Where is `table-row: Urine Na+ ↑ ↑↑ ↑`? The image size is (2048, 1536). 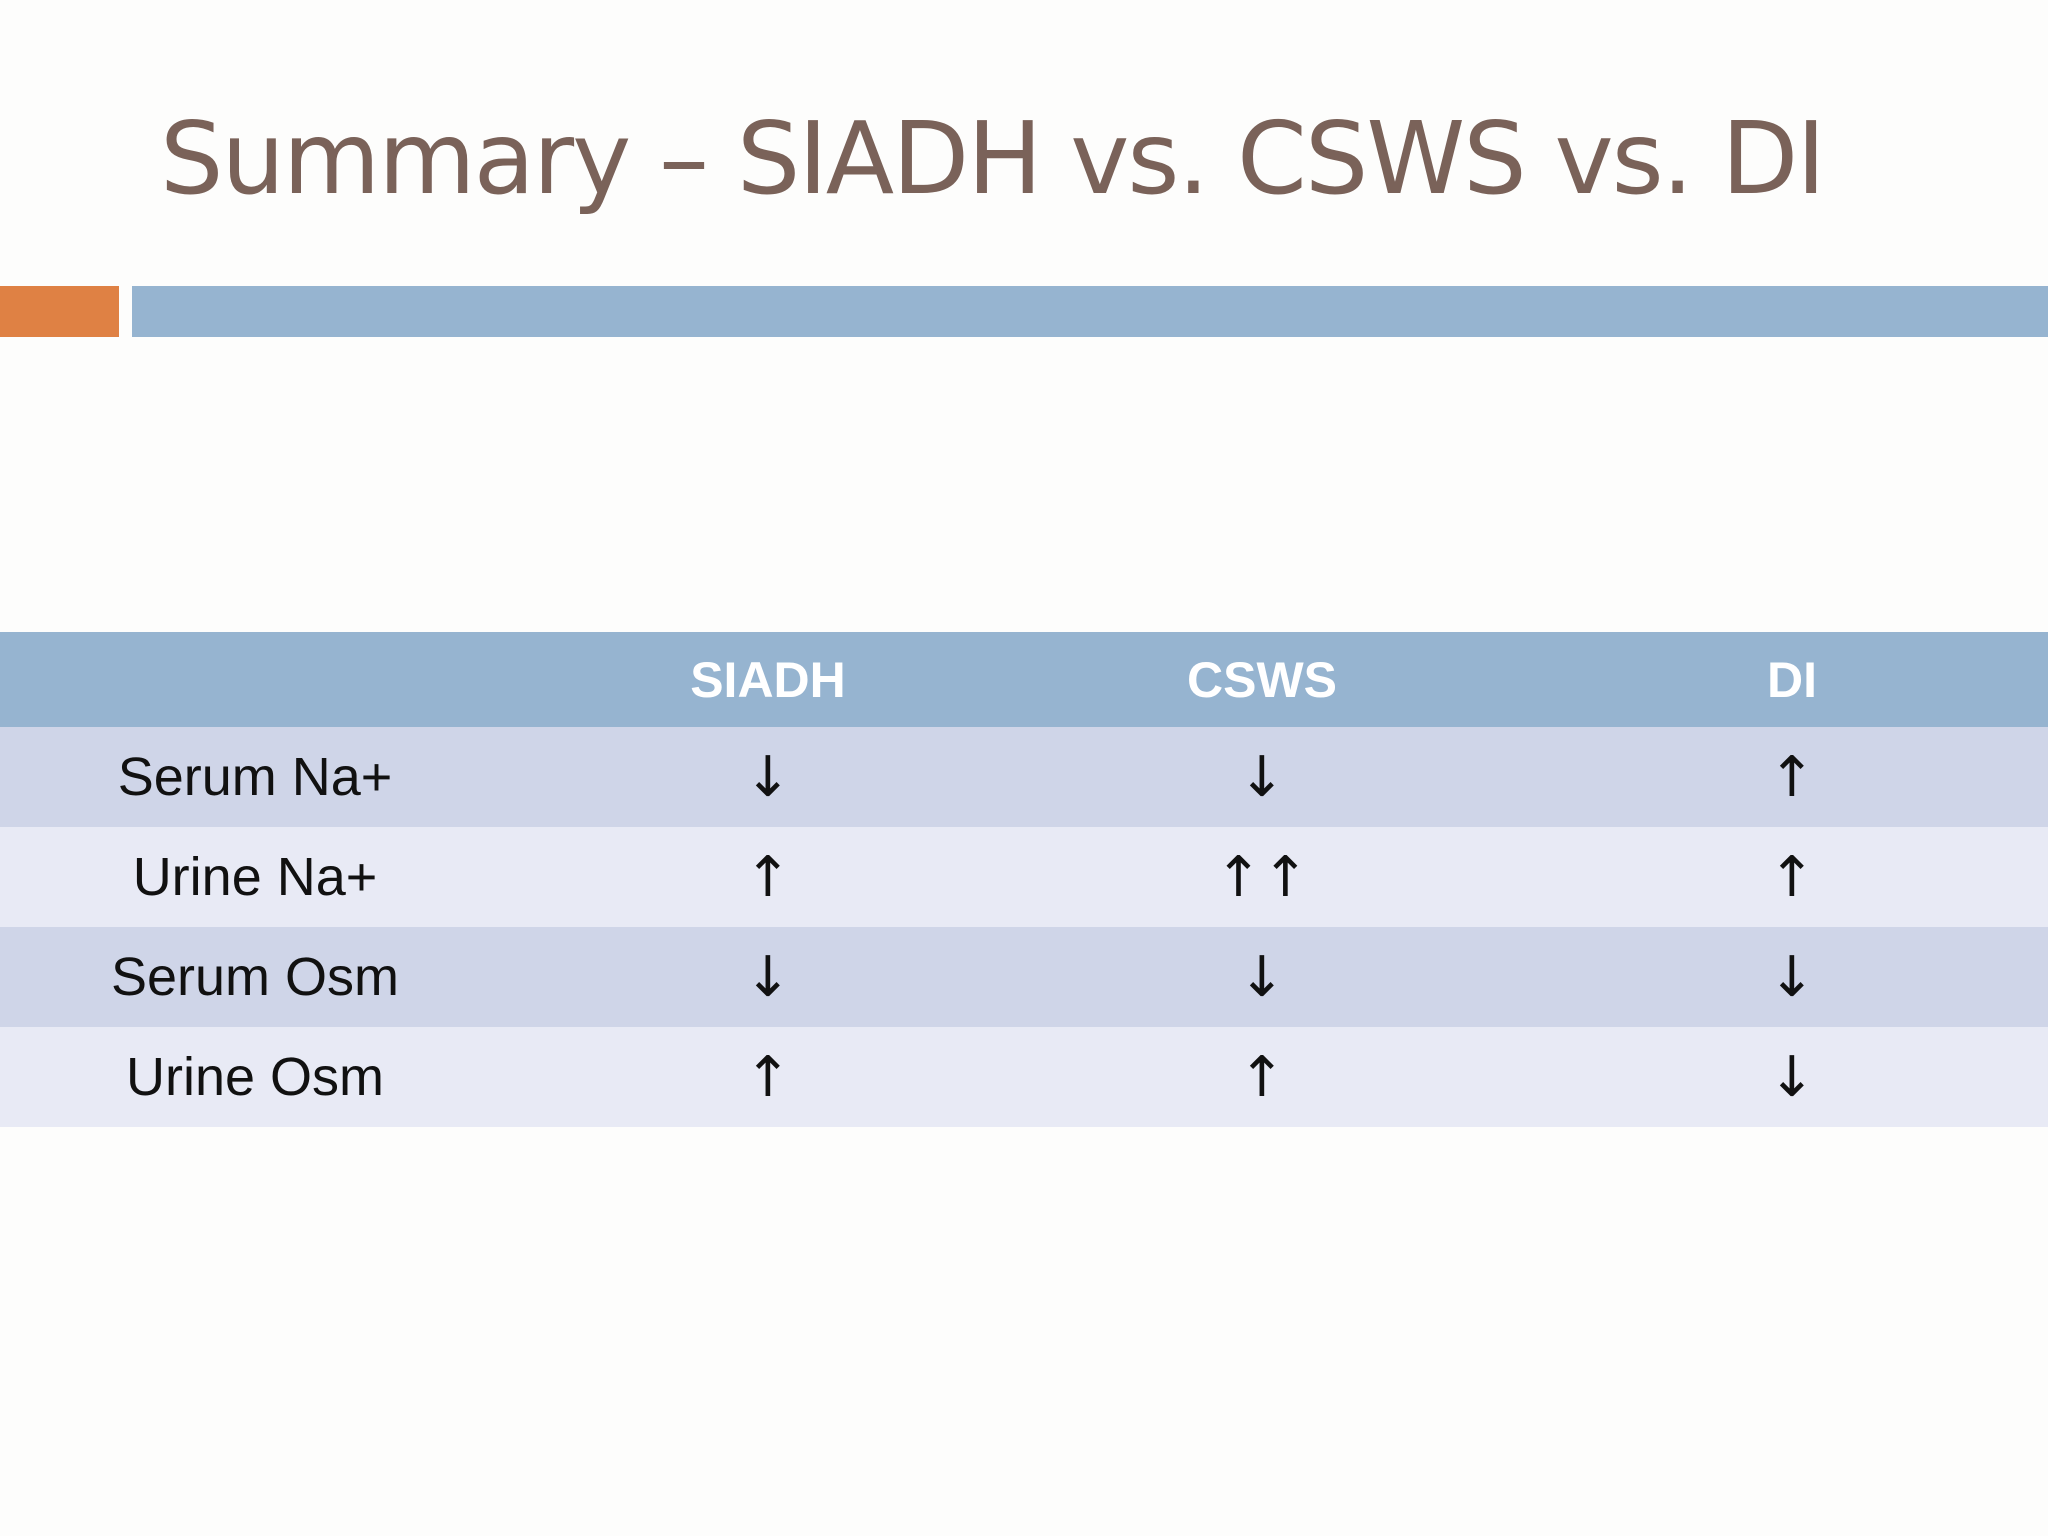
table-row: Urine Na+ ↑ ↑↑ ↑ is located at coordinates (1024, 877).